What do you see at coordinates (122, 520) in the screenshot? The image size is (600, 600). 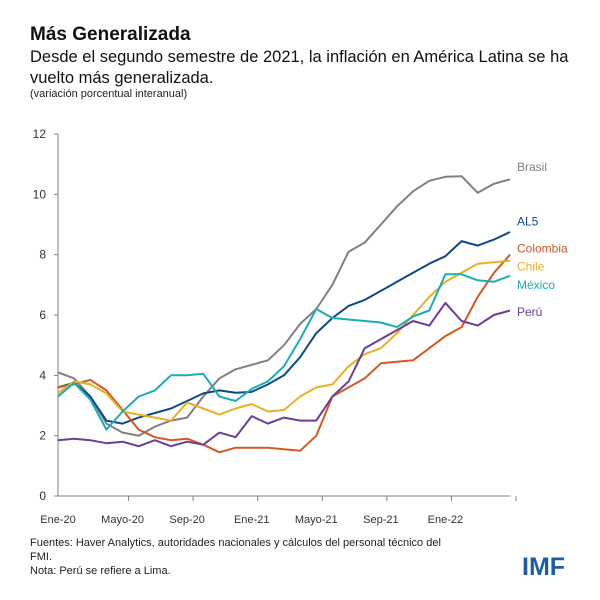 I see `x-tick-label: Mayo-20` at bounding box center [122, 520].